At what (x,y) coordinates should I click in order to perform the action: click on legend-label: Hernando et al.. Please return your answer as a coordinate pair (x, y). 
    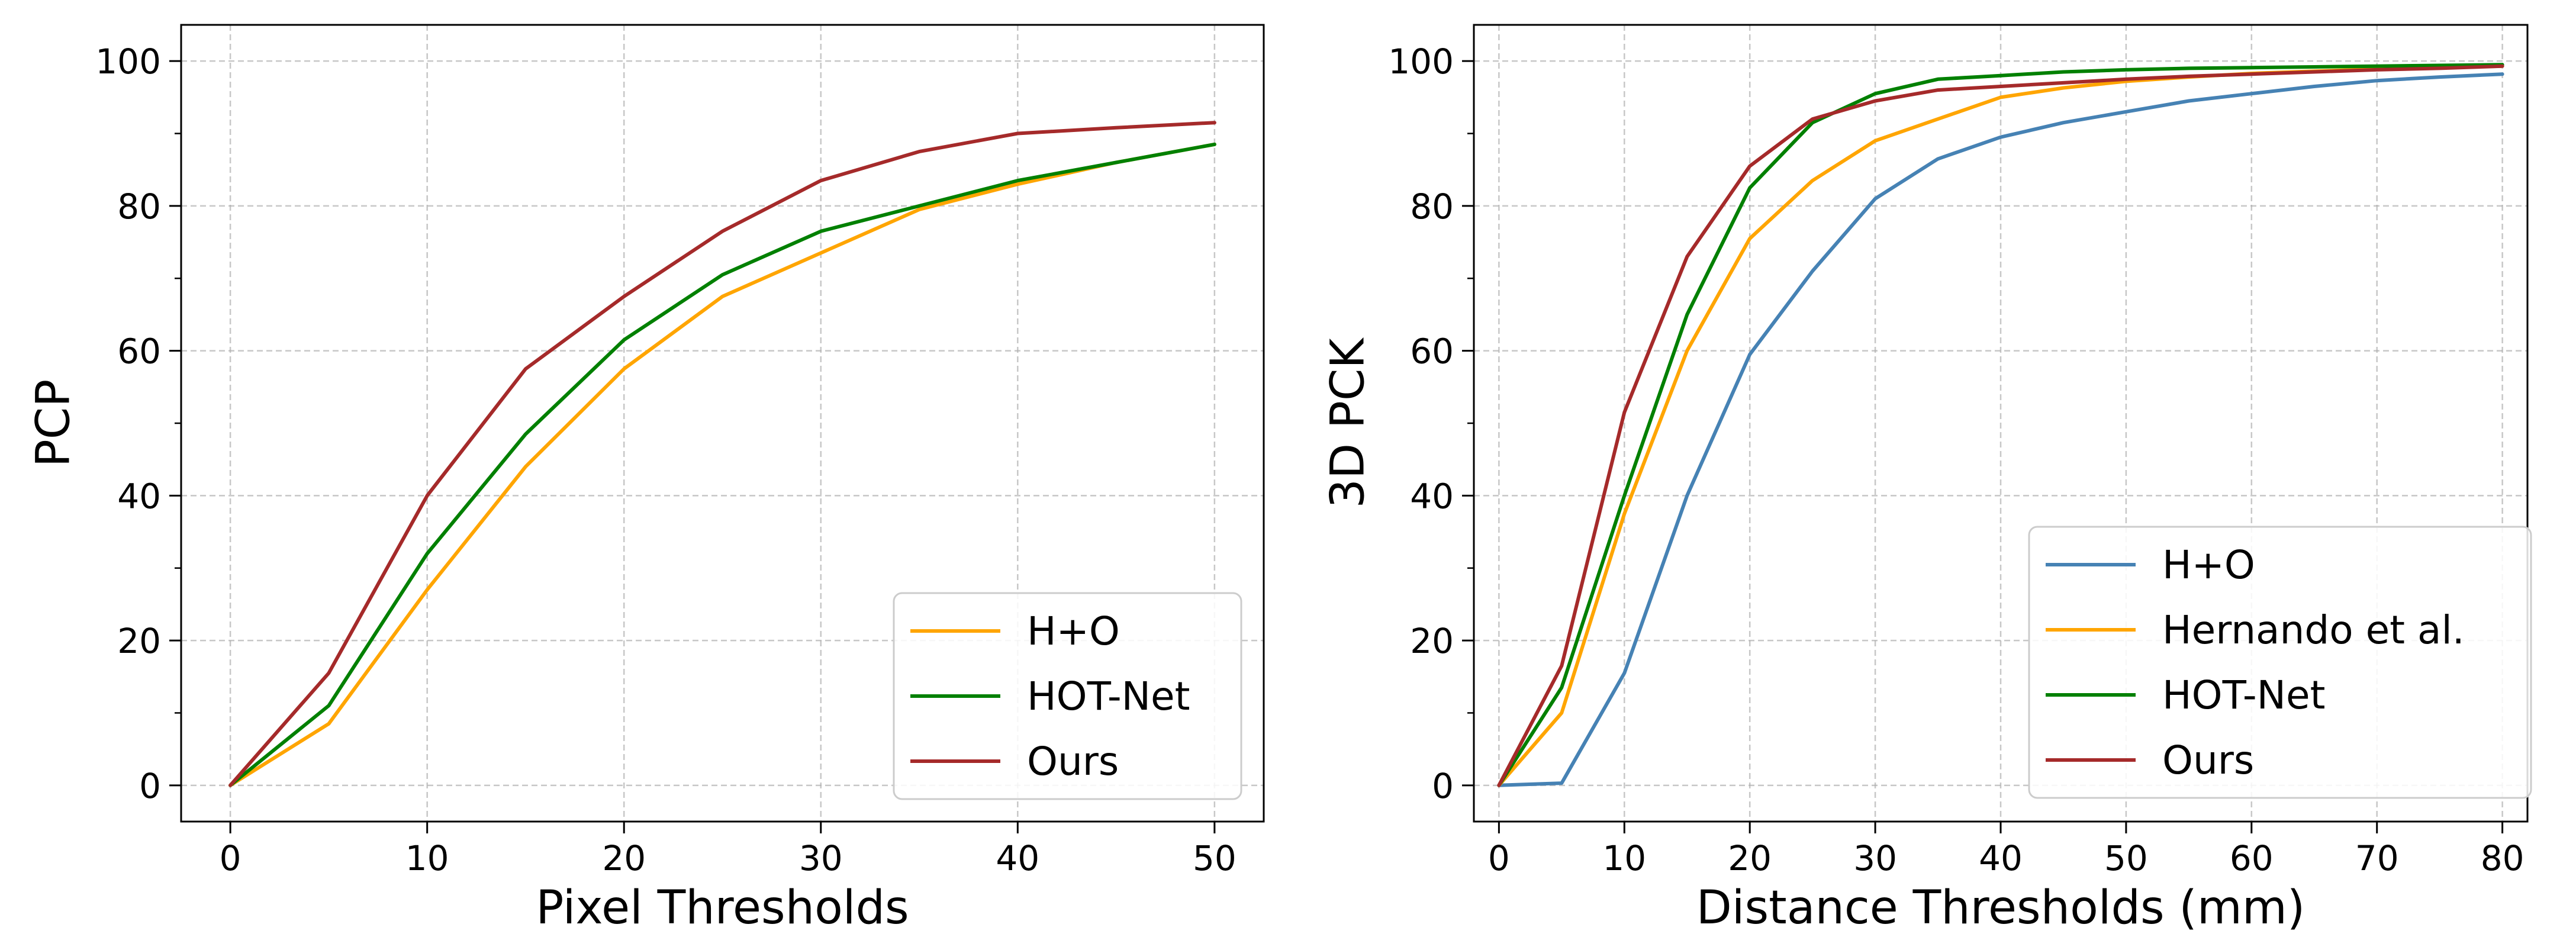
    Looking at the image, I should click on (2313, 630).